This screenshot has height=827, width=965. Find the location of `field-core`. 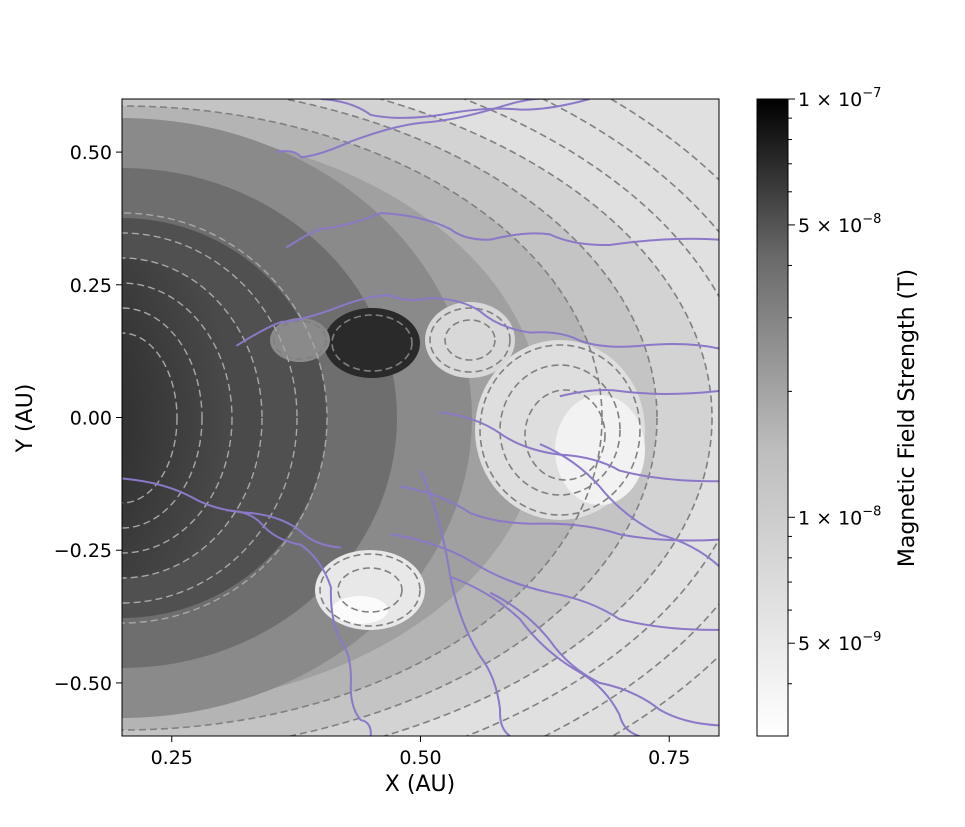

field-core is located at coordinates (192, 418).